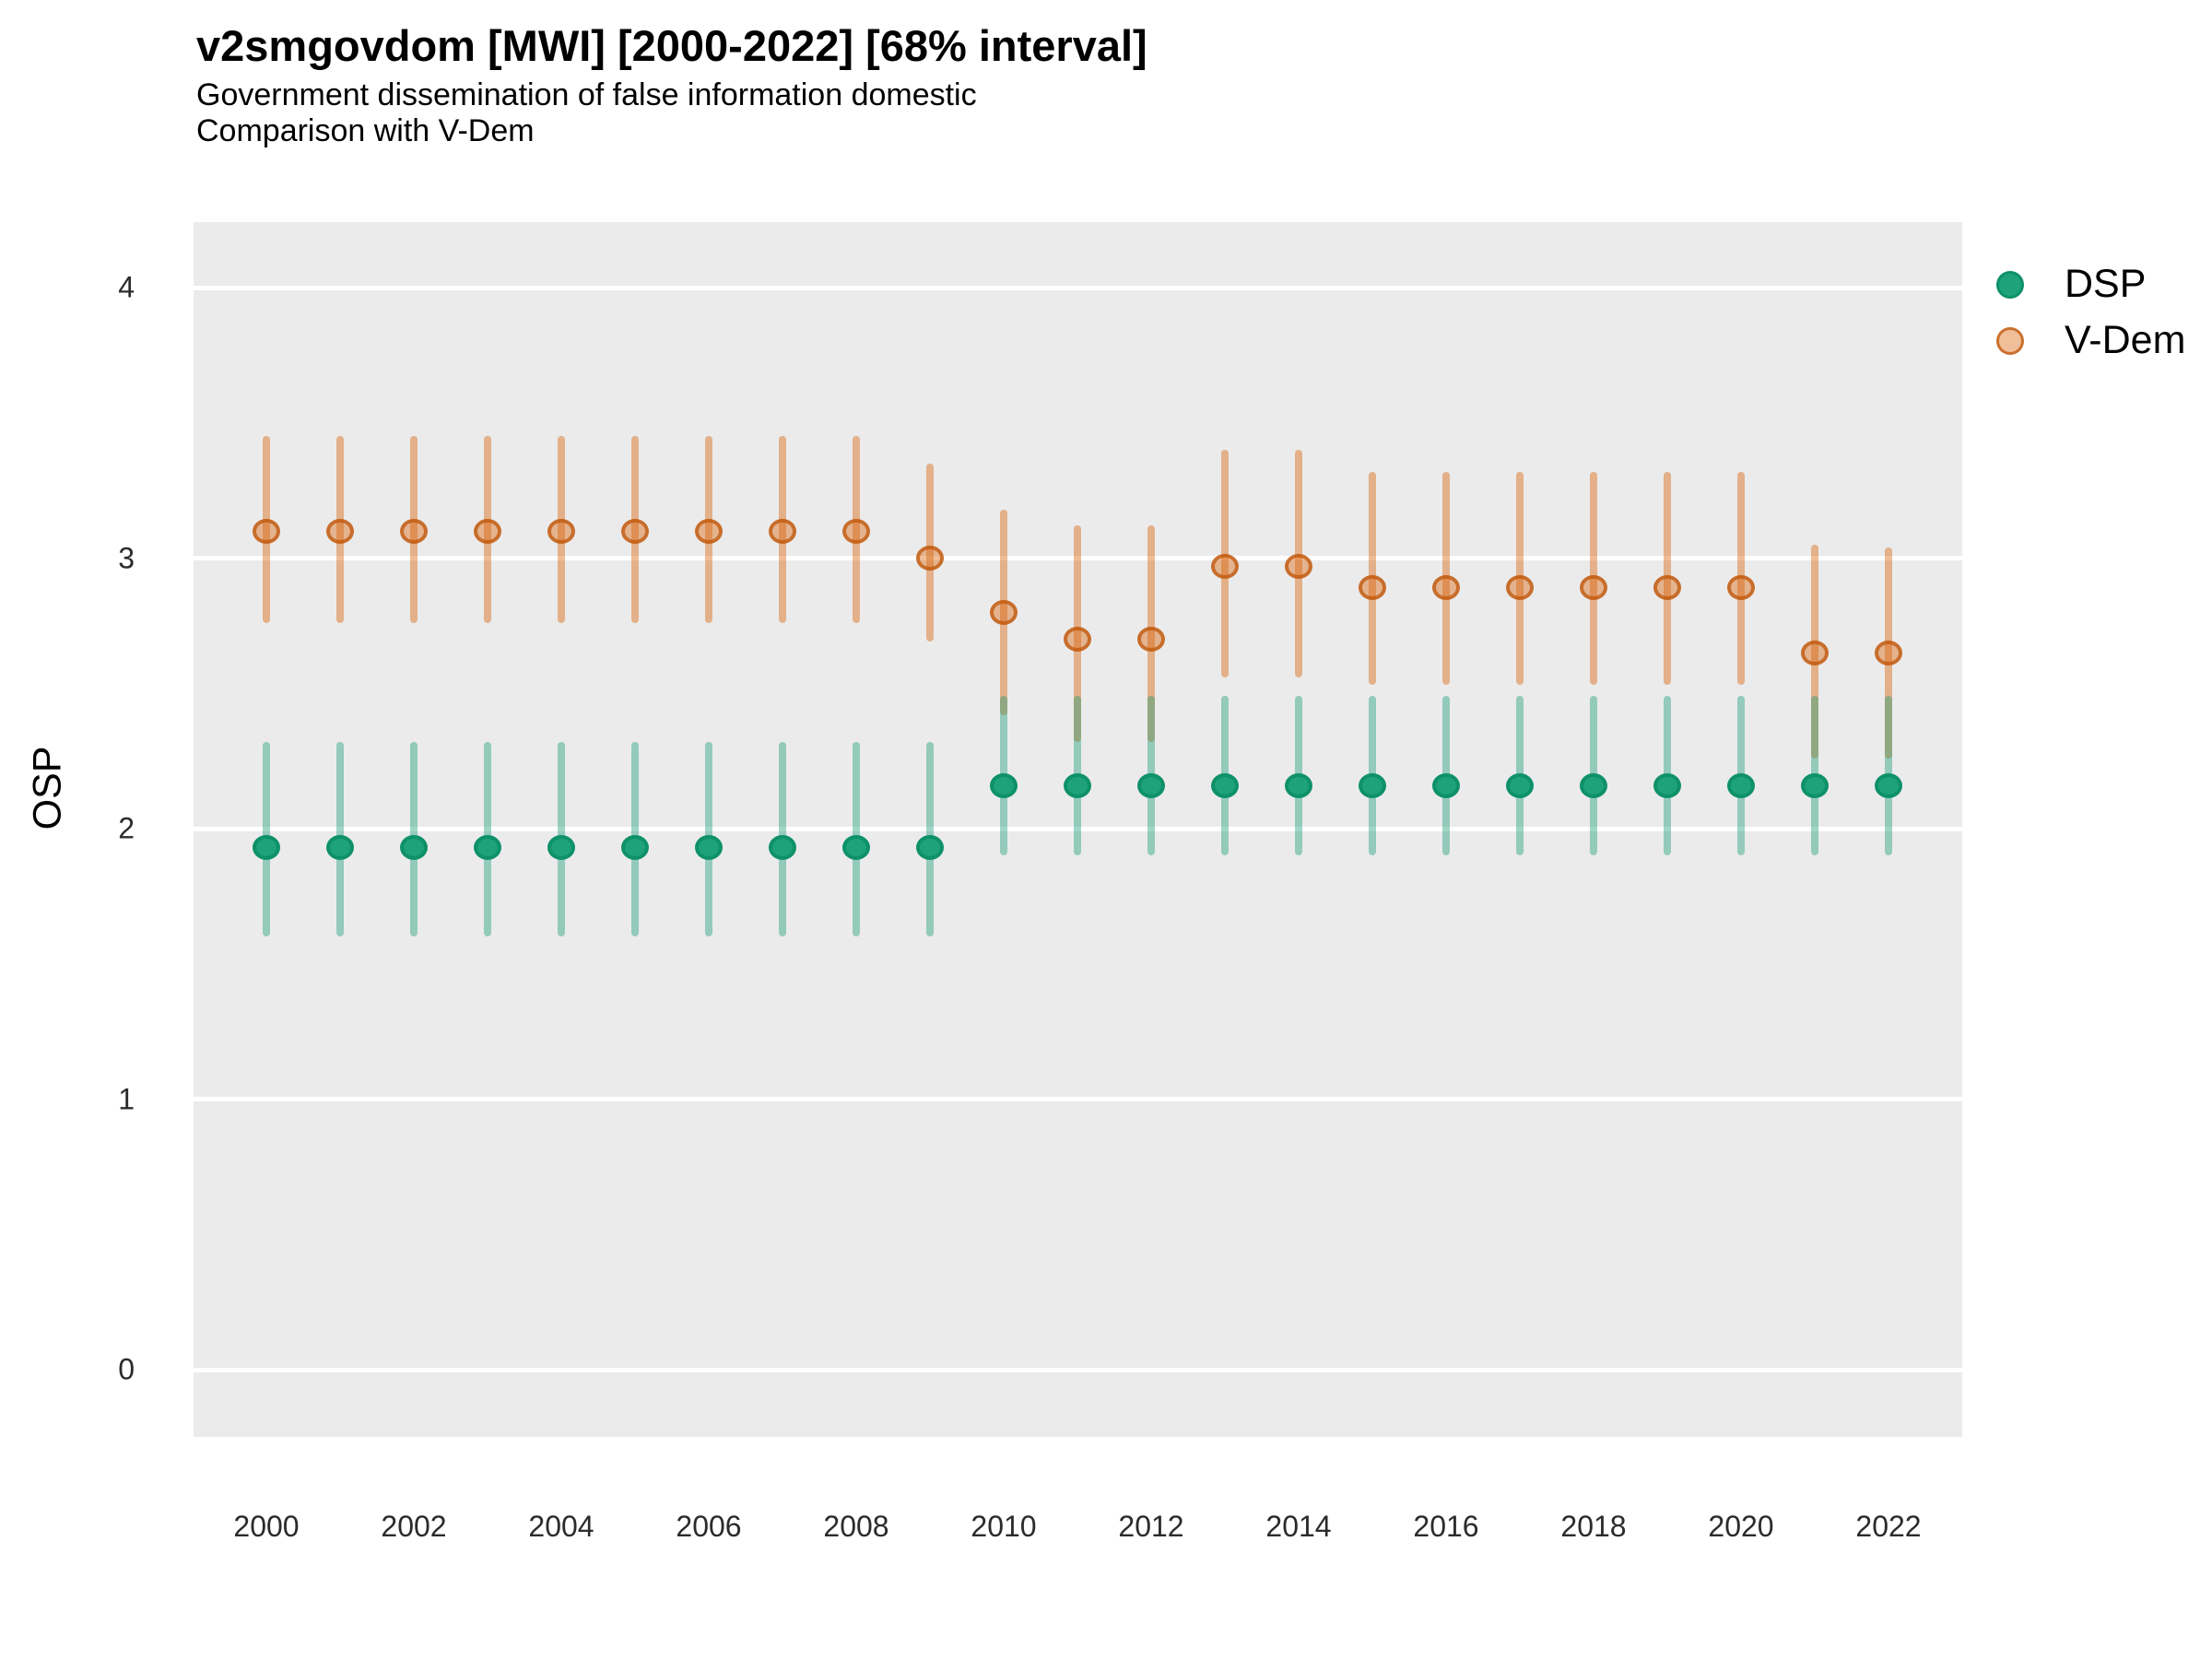  What do you see at coordinates (2106, 284) in the screenshot?
I see `legend-label-dsp: DSP` at bounding box center [2106, 284].